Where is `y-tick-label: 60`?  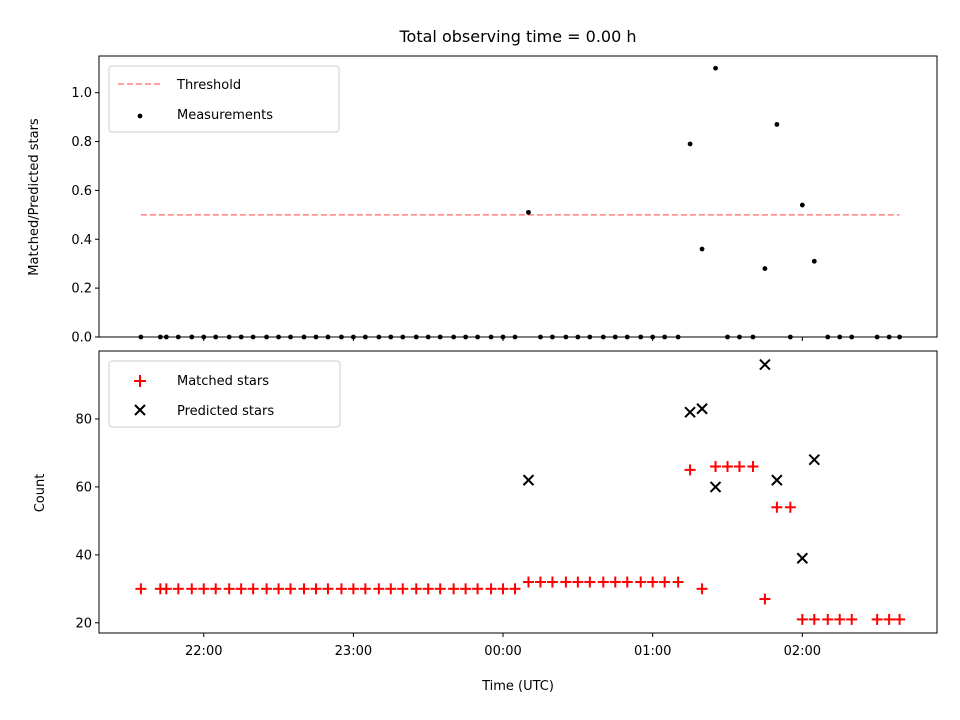
y-tick-label: 60 is located at coordinates (83, 487).